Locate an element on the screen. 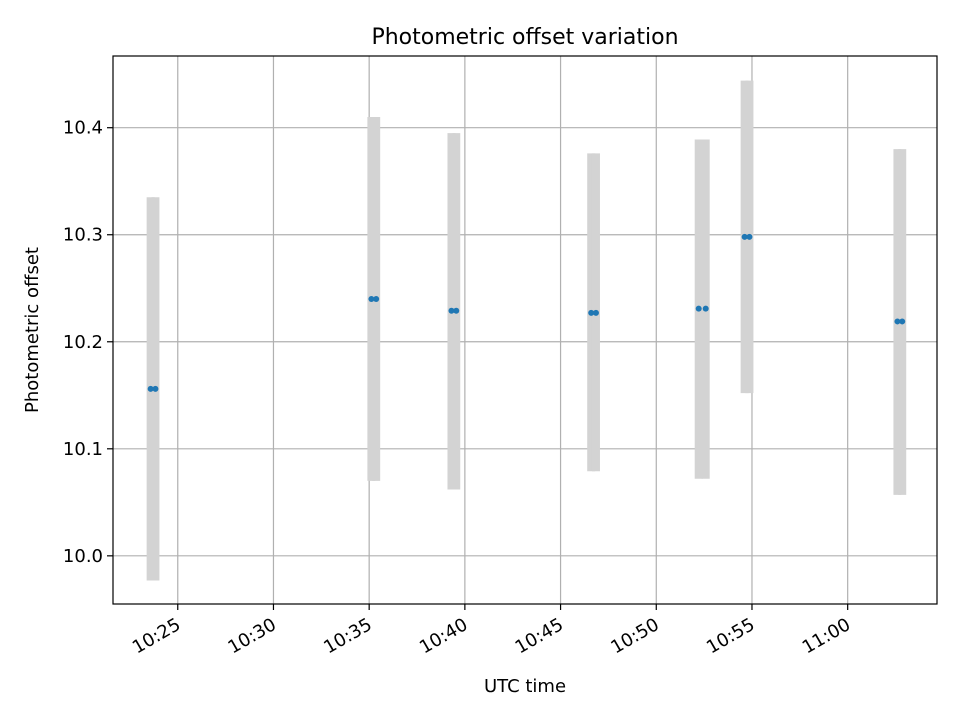  y-tick-label: 10.0 is located at coordinates (83, 556).